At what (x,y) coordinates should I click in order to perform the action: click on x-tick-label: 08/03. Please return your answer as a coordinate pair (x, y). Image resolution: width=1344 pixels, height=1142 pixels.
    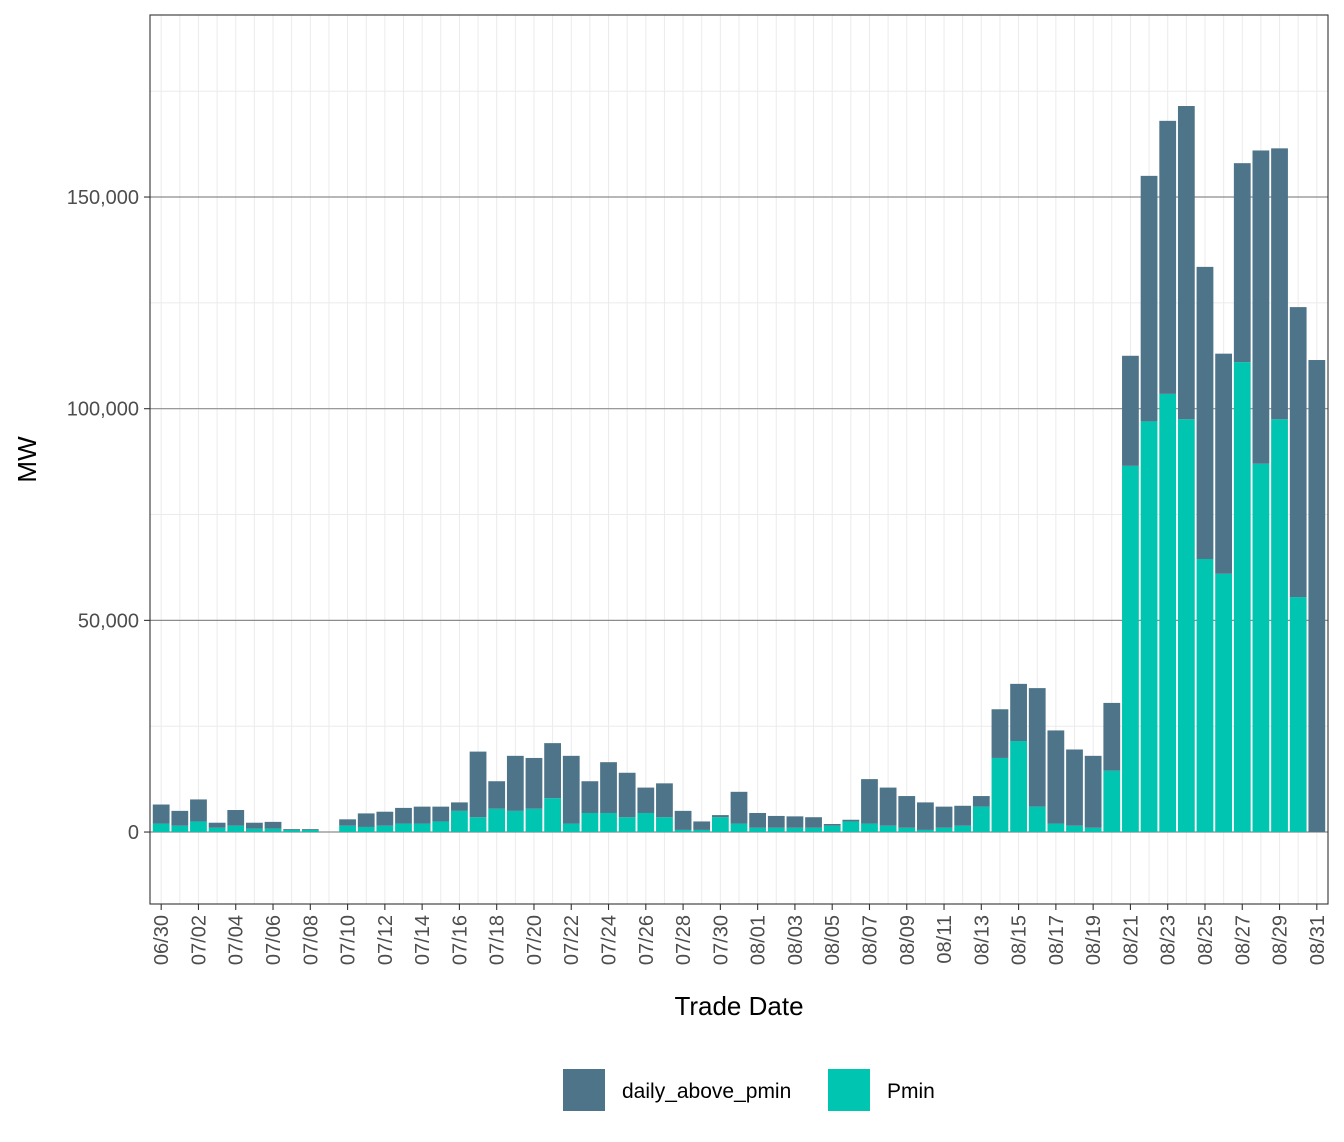
    Looking at the image, I should click on (796, 940).